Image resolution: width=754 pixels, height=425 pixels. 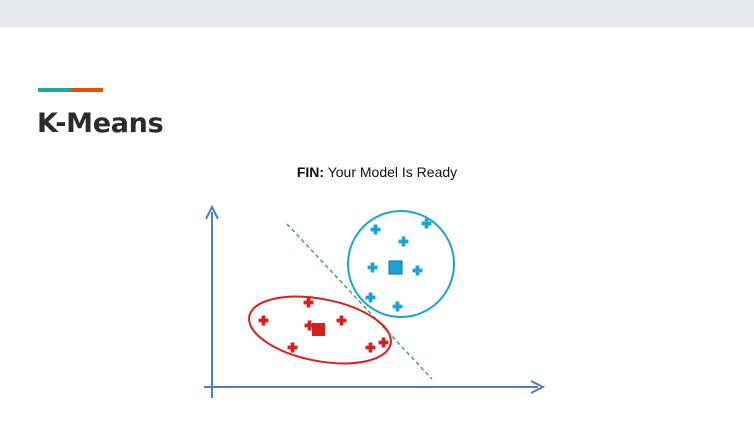 What do you see at coordinates (391, 172) in the screenshot?
I see `caption-text: Your Model Is Ready` at bounding box center [391, 172].